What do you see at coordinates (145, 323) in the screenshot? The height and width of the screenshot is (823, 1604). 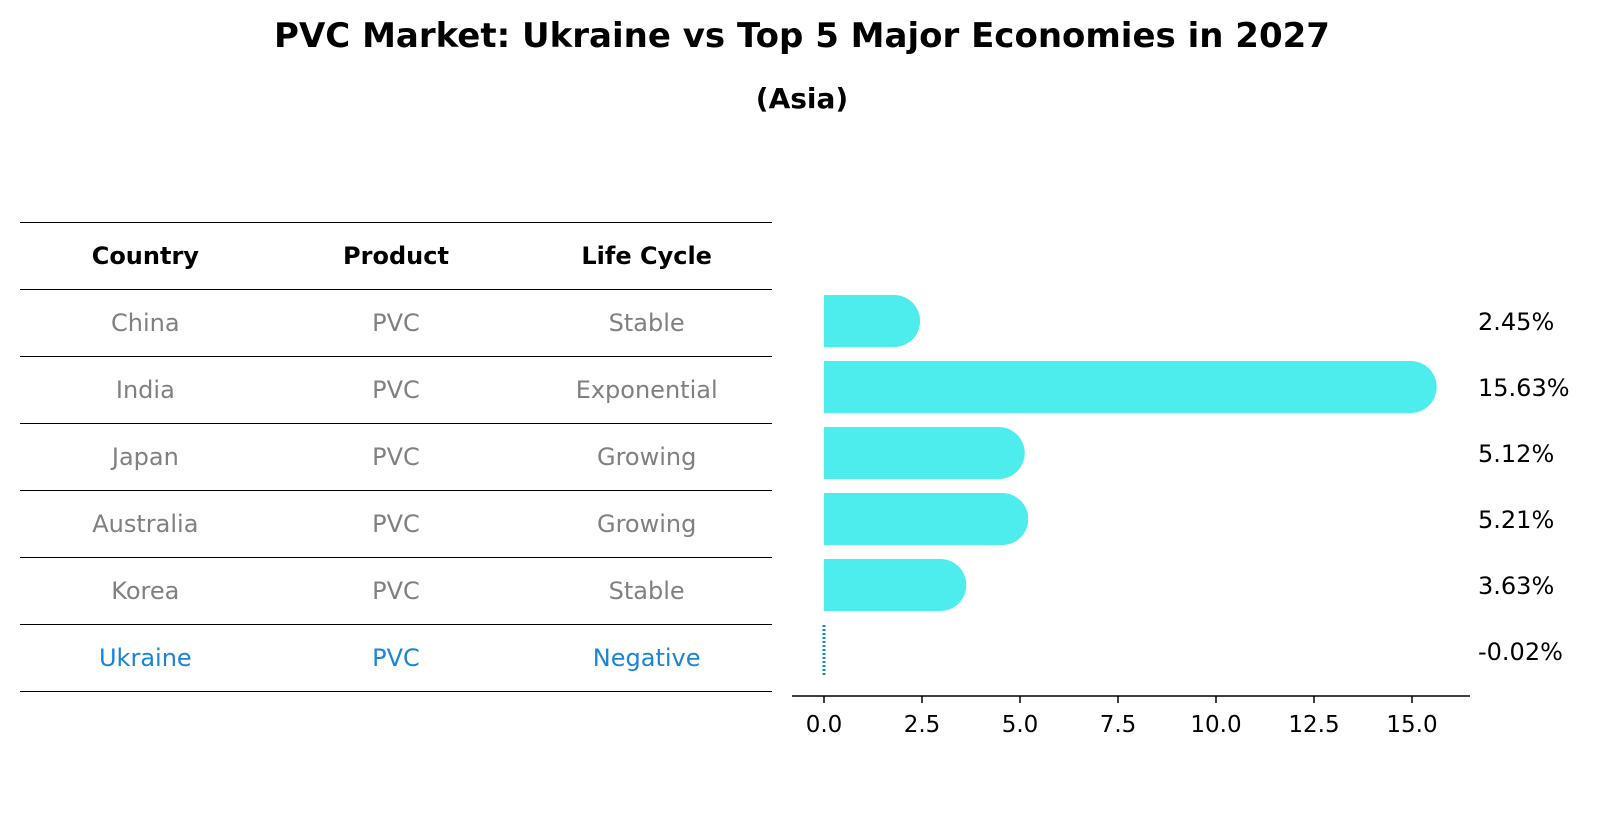 I see `cell-country: China` at bounding box center [145, 323].